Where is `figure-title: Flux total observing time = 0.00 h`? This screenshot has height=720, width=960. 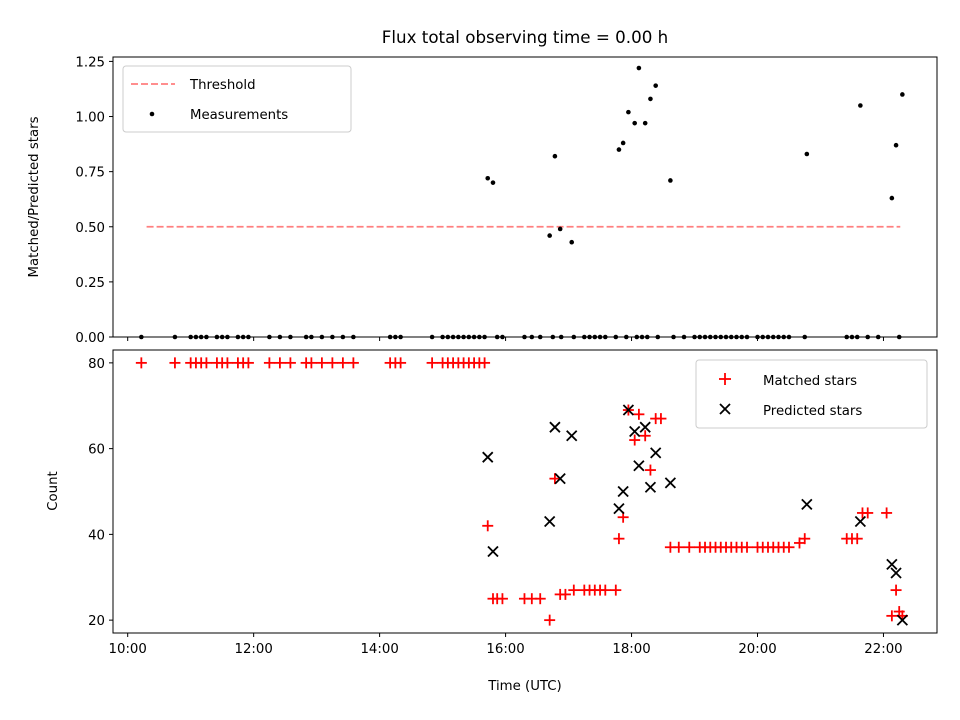 figure-title: Flux total observing time = 0.00 h is located at coordinates (525, 37).